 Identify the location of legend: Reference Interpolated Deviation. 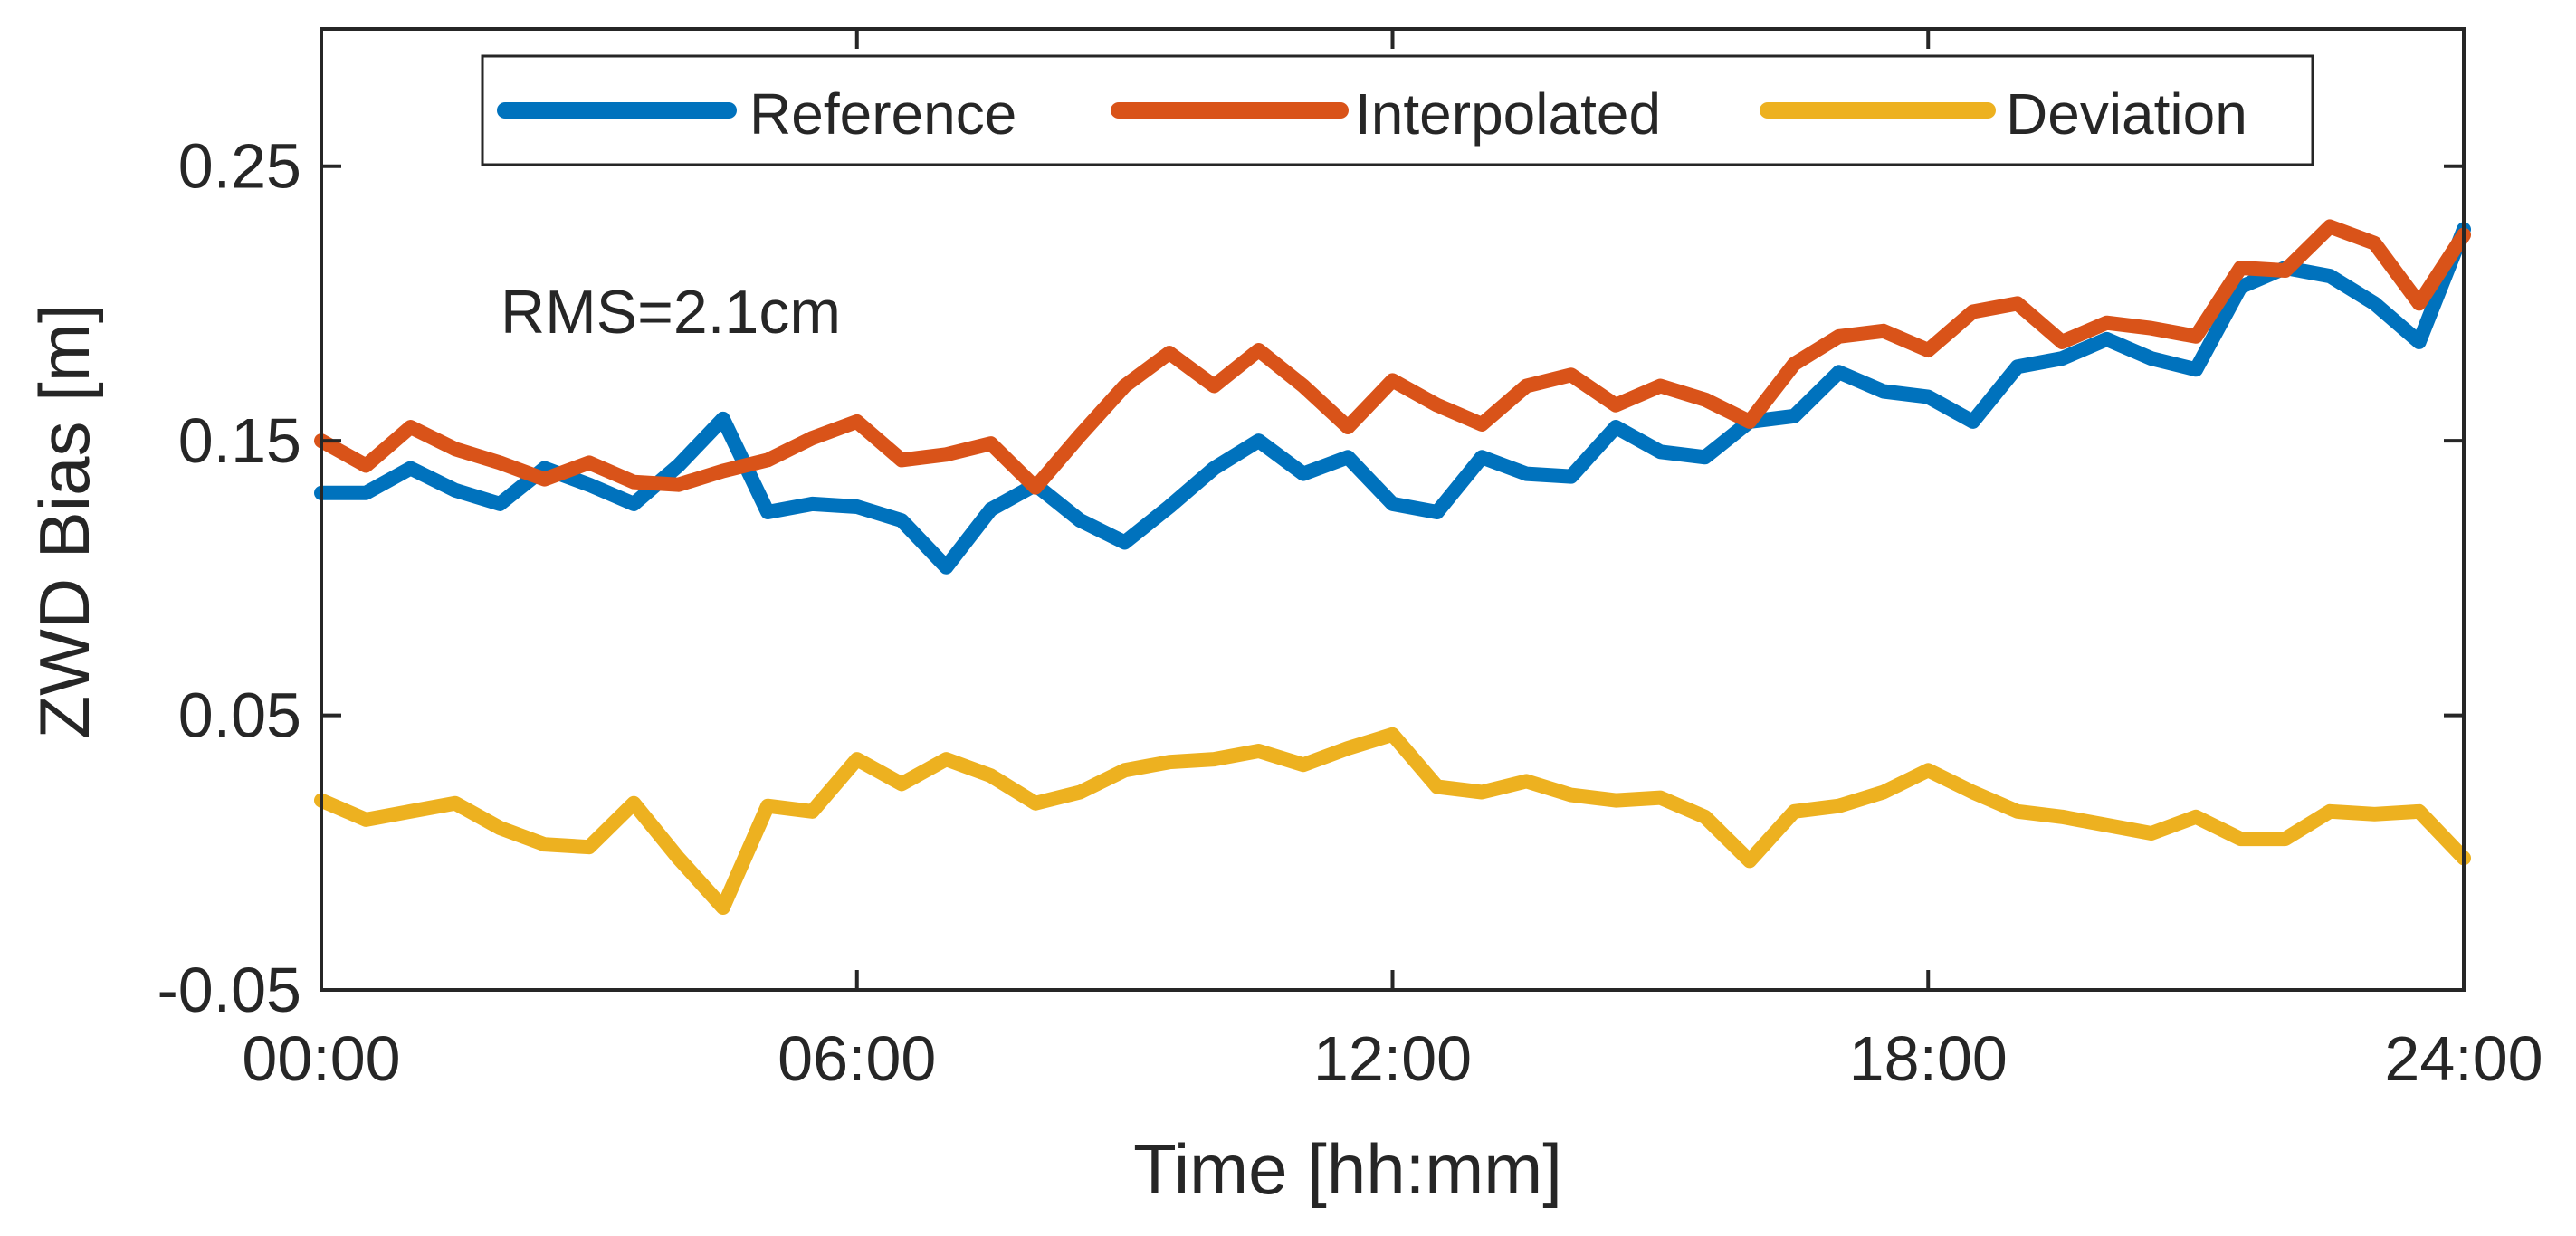
(1398, 110).